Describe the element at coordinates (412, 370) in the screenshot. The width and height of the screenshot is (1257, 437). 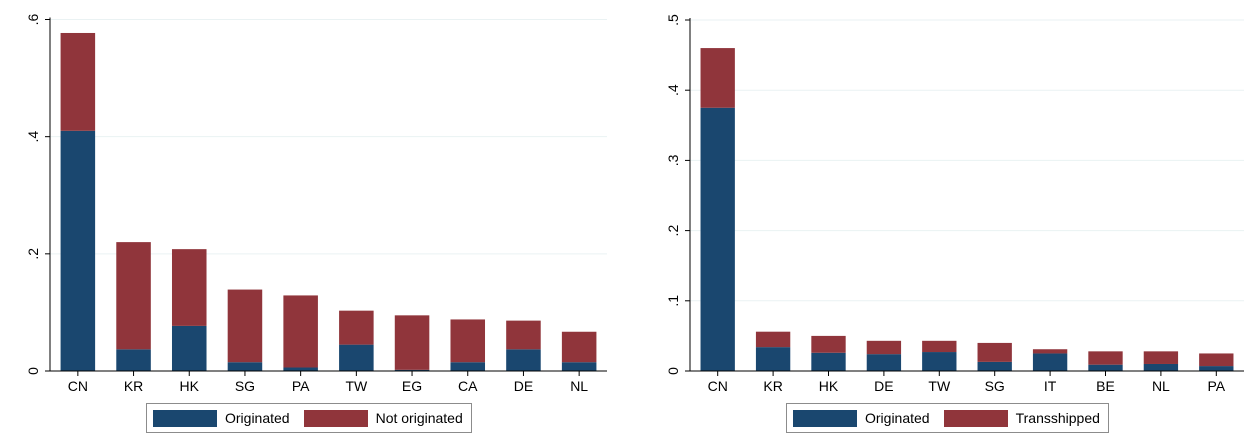
I see `bar-eg-originated` at that location.